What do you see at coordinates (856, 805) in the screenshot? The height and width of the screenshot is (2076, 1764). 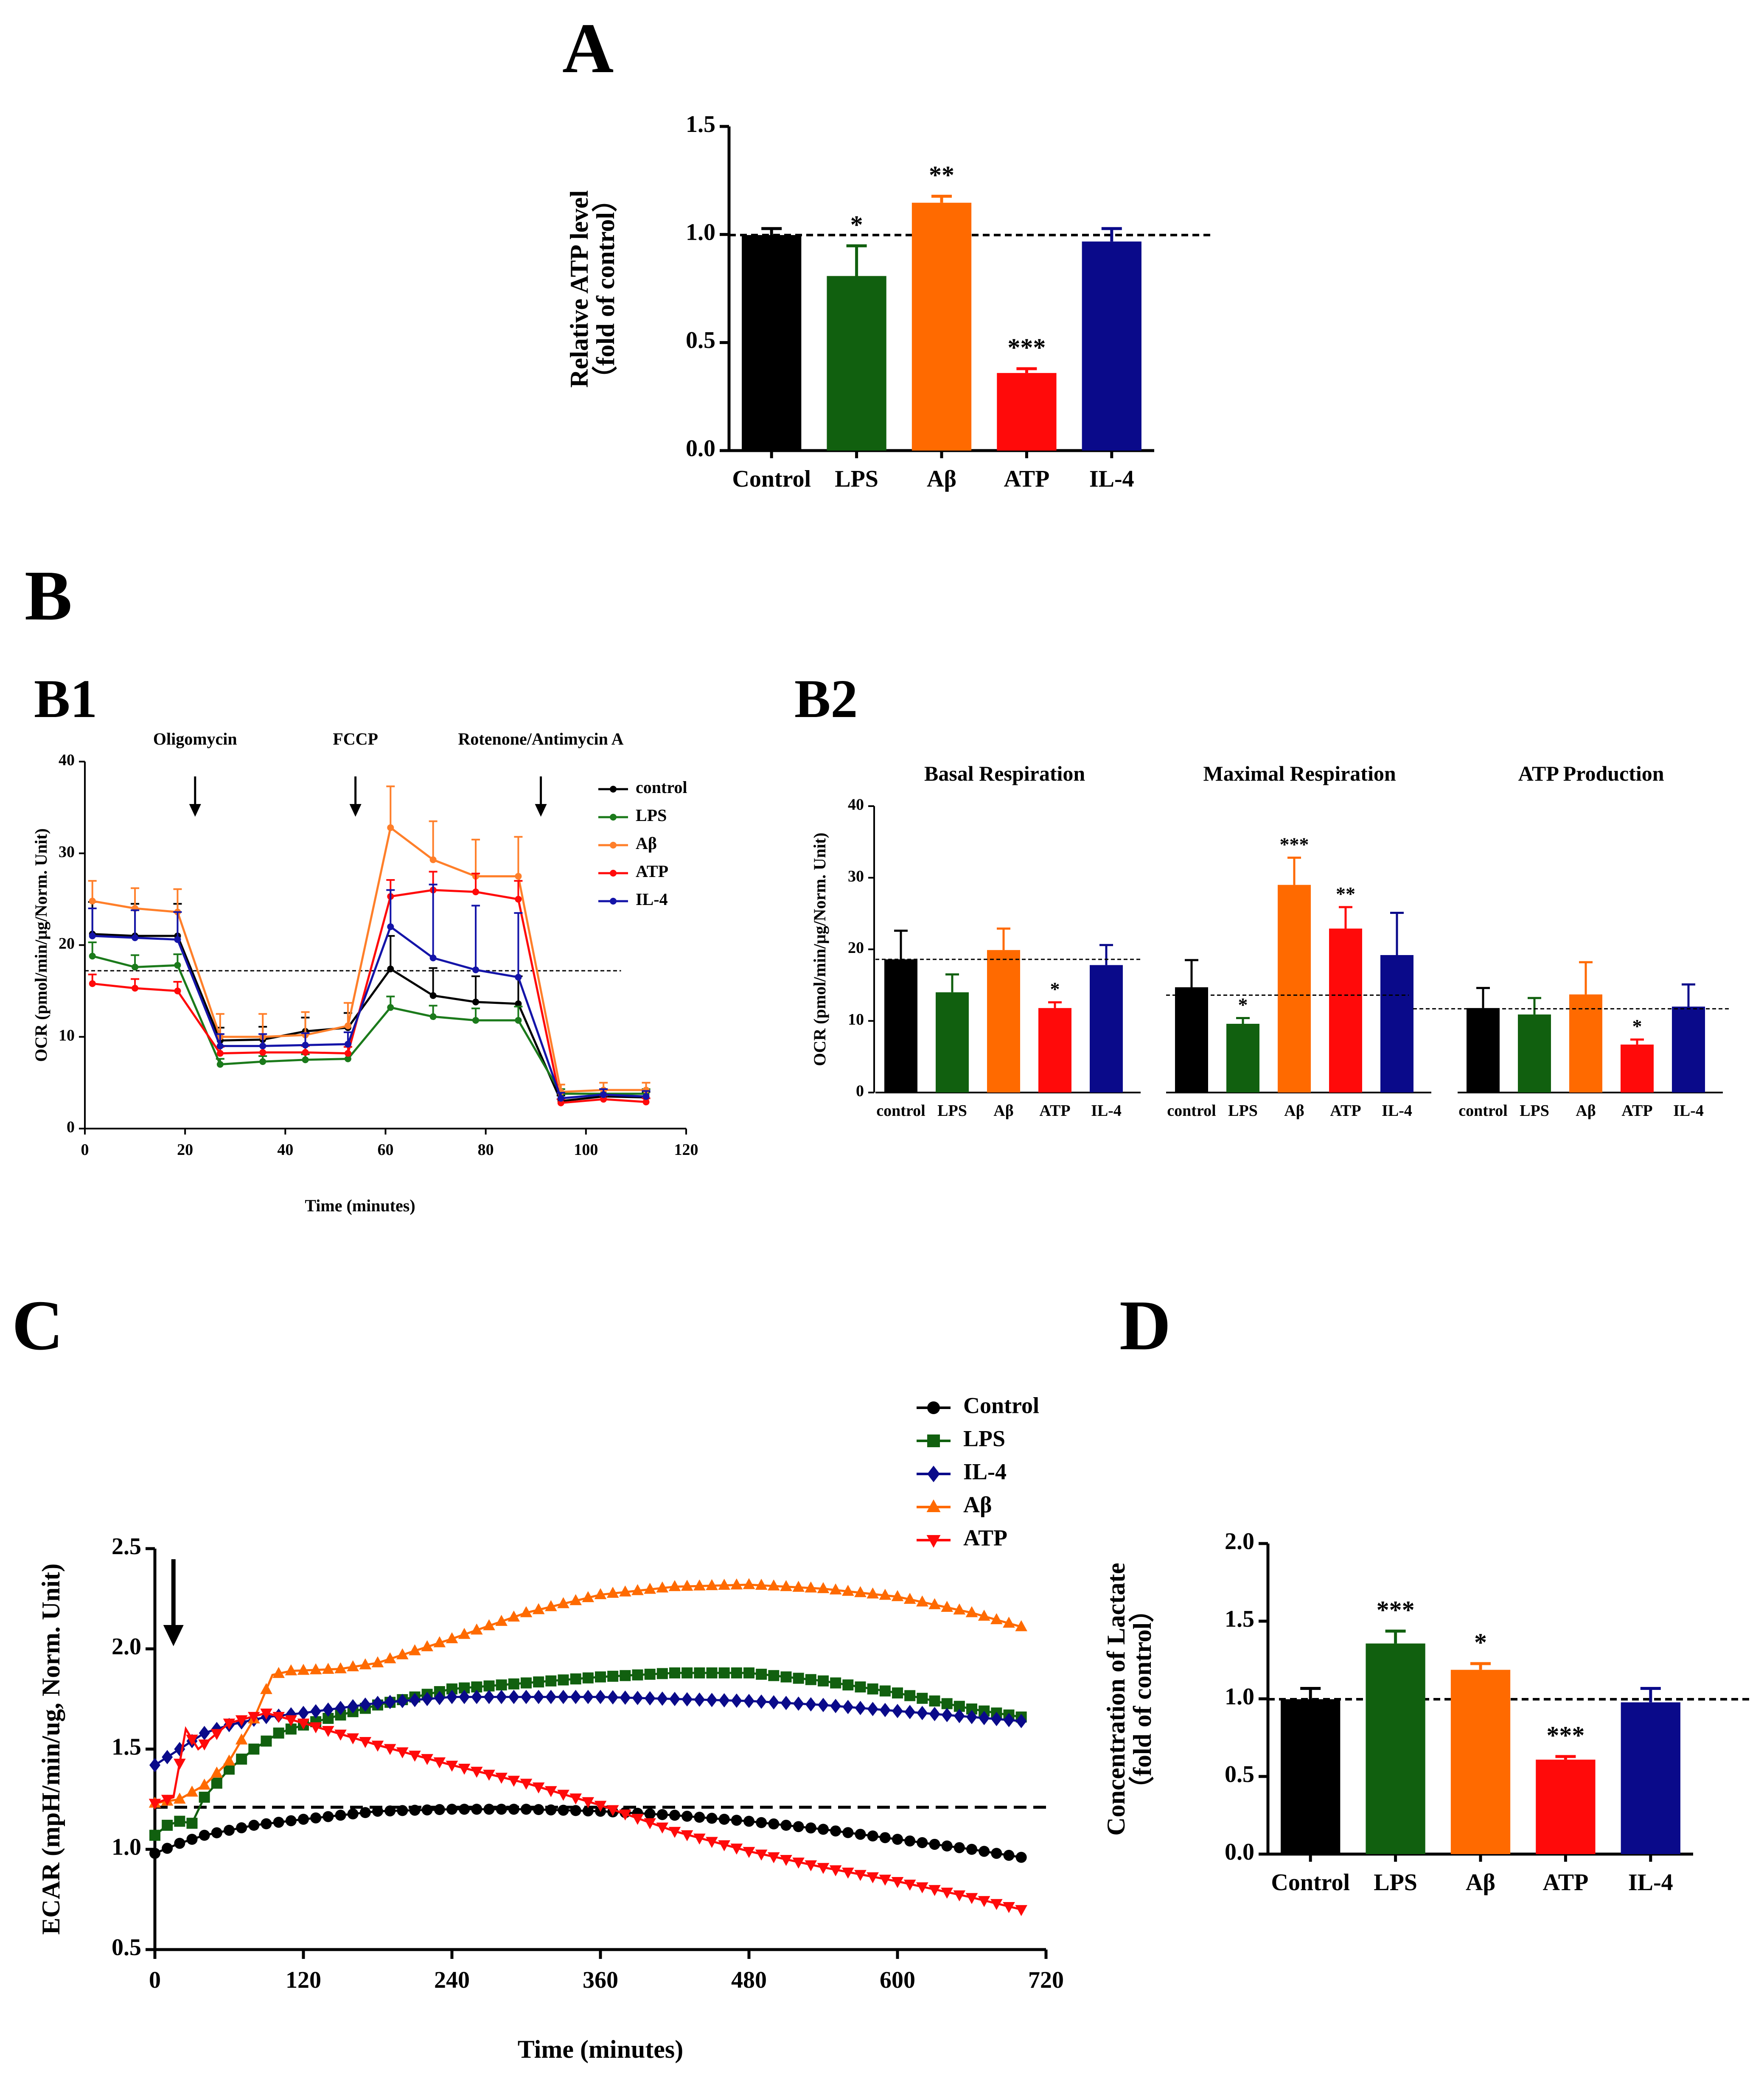 I see `chart-b2-y-tick-label: 40` at bounding box center [856, 805].